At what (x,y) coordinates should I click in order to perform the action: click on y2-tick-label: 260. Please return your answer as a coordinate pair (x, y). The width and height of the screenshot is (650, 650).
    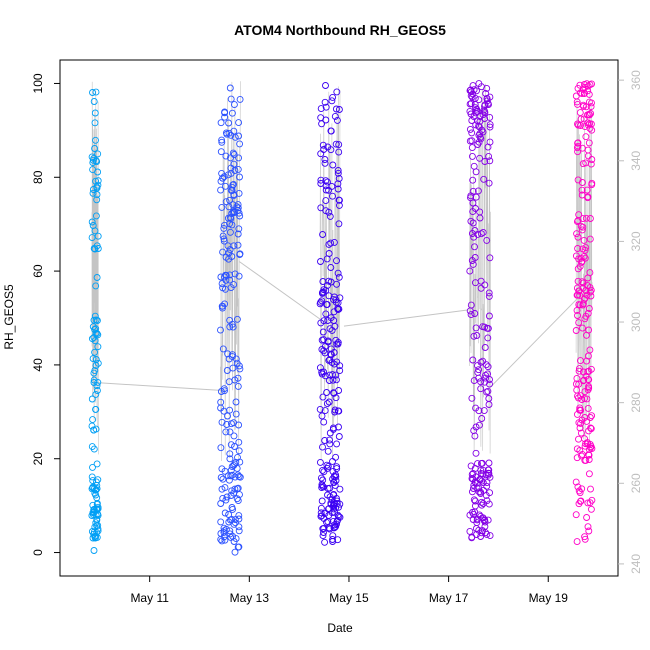
    Looking at the image, I should click on (636, 483).